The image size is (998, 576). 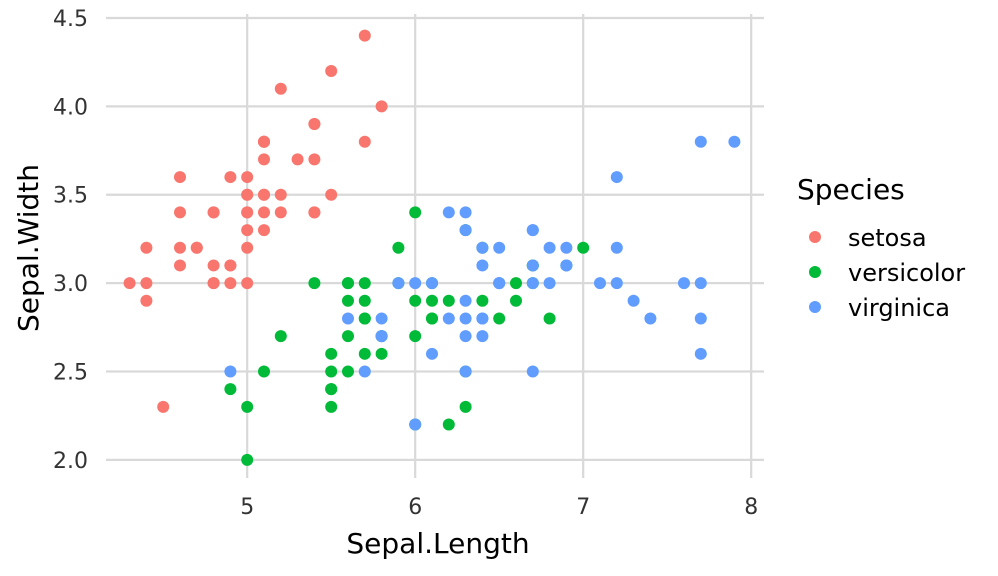 What do you see at coordinates (437, 543) in the screenshot?
I see `x-axis-title: Sepal.Length` at bounding box center [437, 543].